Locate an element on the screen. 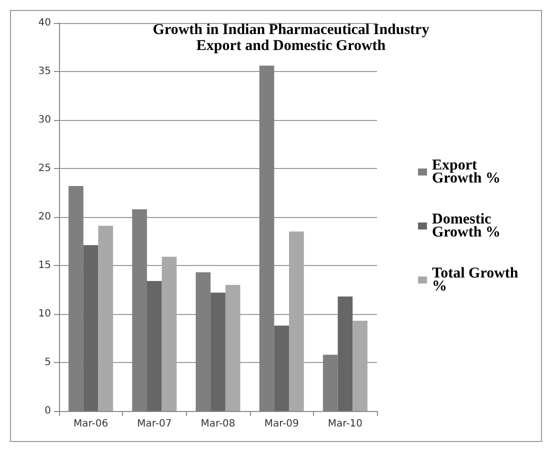 This screenshot has width=553, height=457. y-tick-label: 15 is located at coordinates (44, 265).